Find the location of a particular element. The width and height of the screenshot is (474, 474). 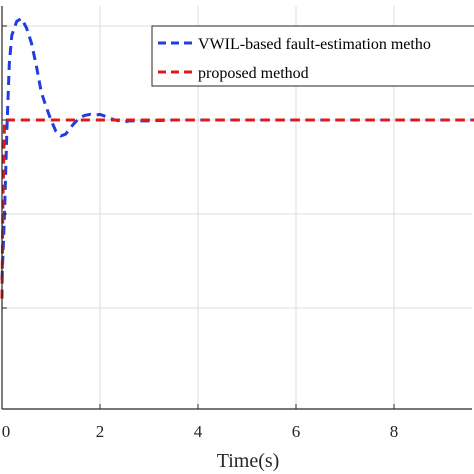

x-tick-label: 6 is located at coordinates (296, 431).